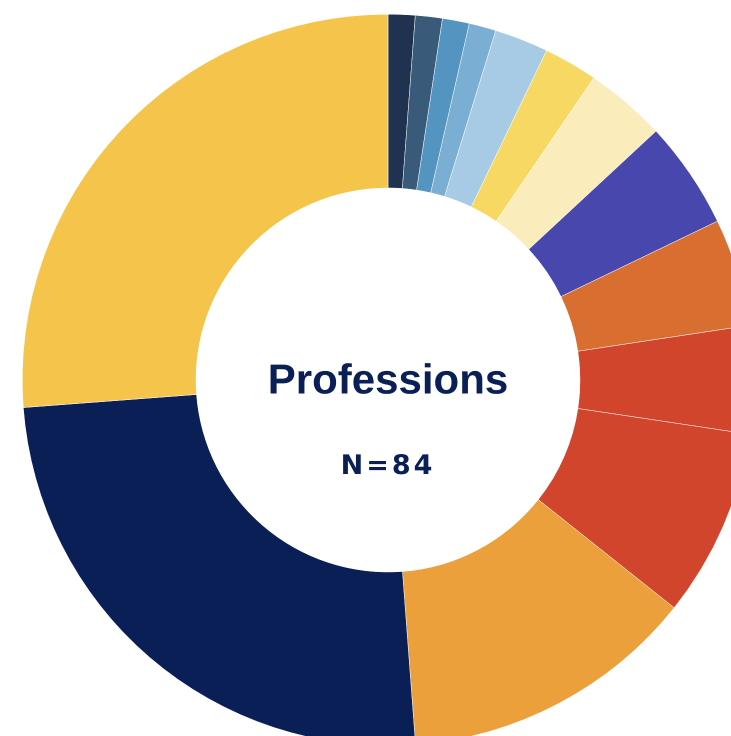  I want to click on text: N=84, so click(388, 466).